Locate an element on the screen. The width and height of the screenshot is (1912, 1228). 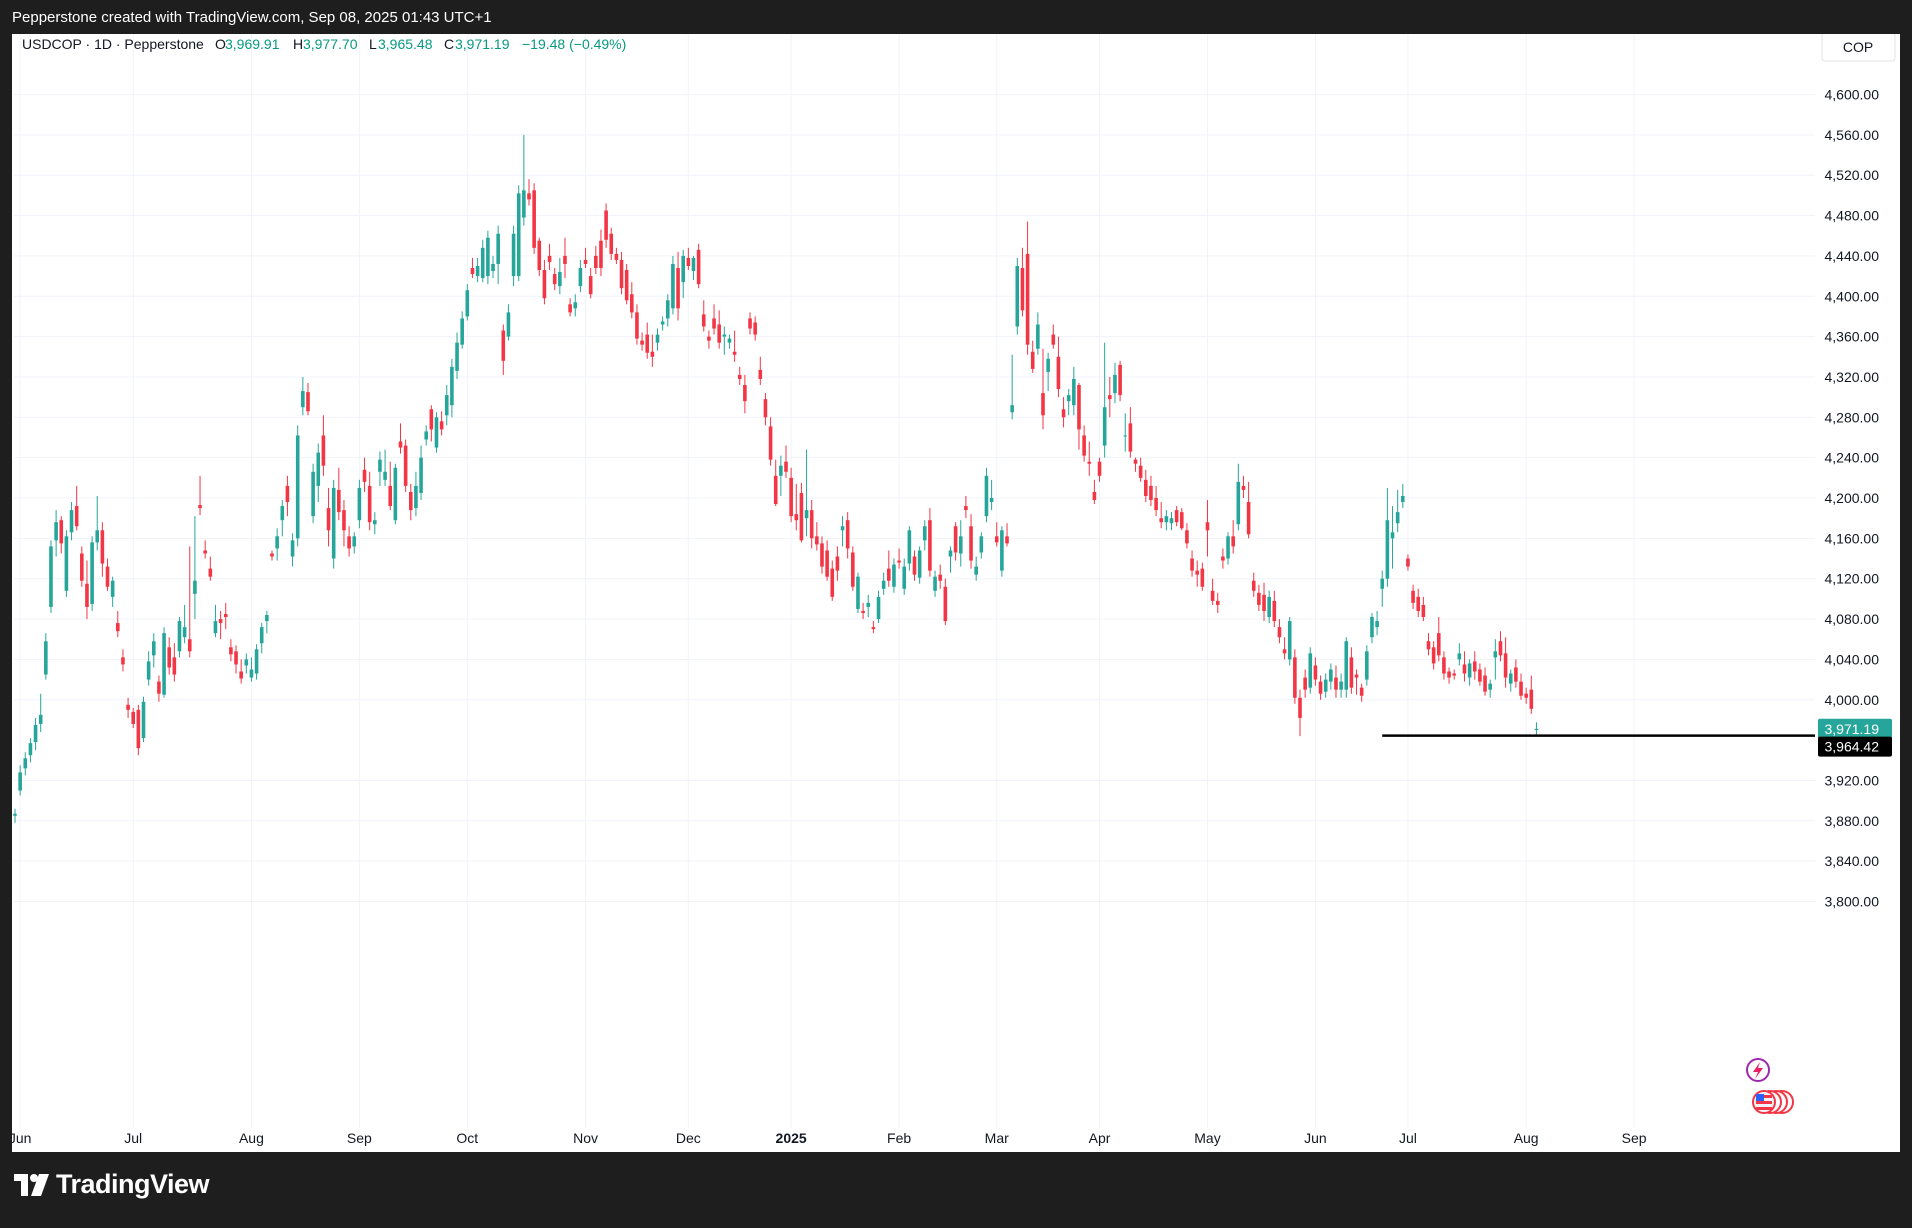
us-flag-icon is located at coordinates (1773, 1102).